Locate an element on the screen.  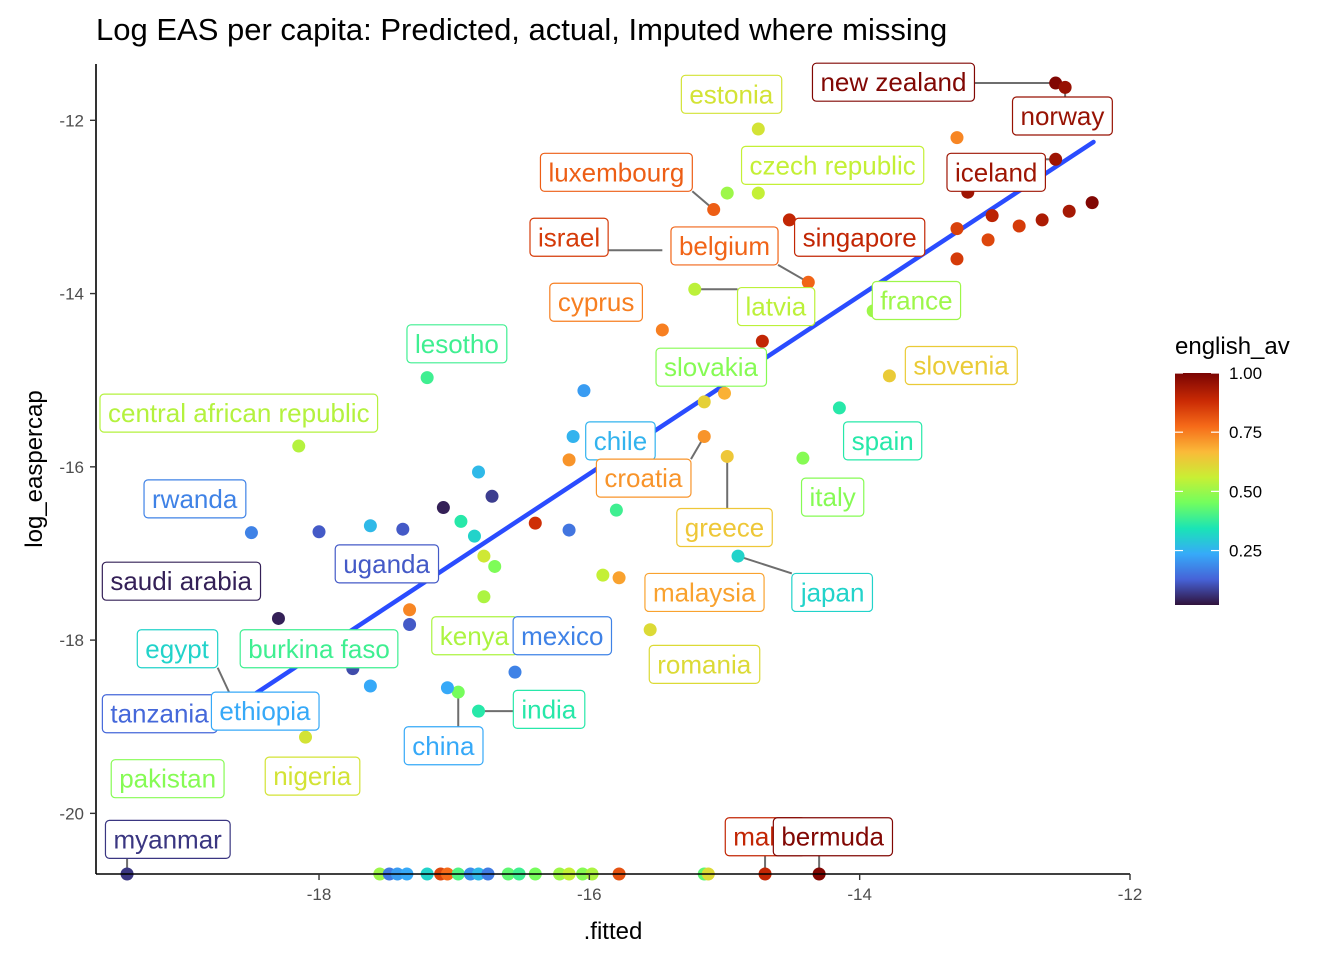
point-label: china is located at coordinates (443, 746).